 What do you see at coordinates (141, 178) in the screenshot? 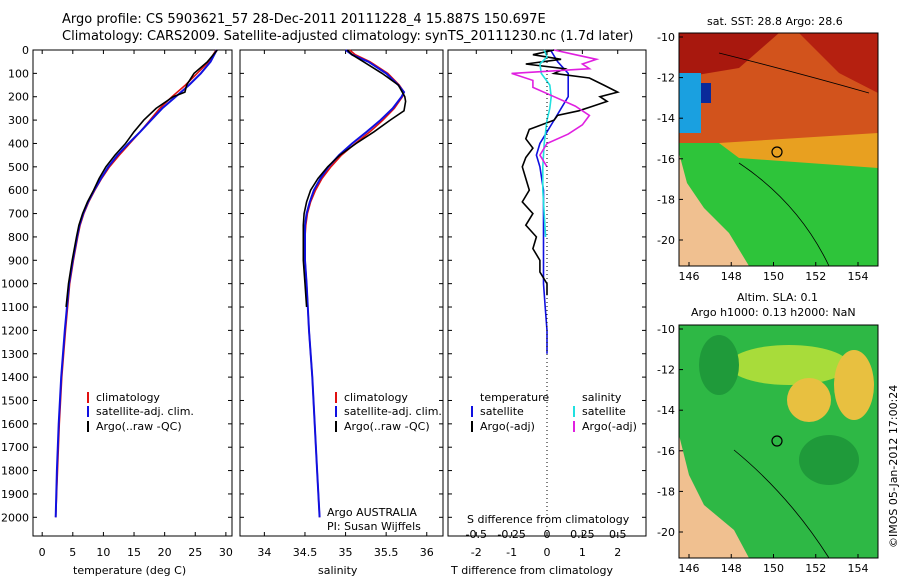
I see `series-line-argo-raw-qc-` at bounding box center [141, 178].